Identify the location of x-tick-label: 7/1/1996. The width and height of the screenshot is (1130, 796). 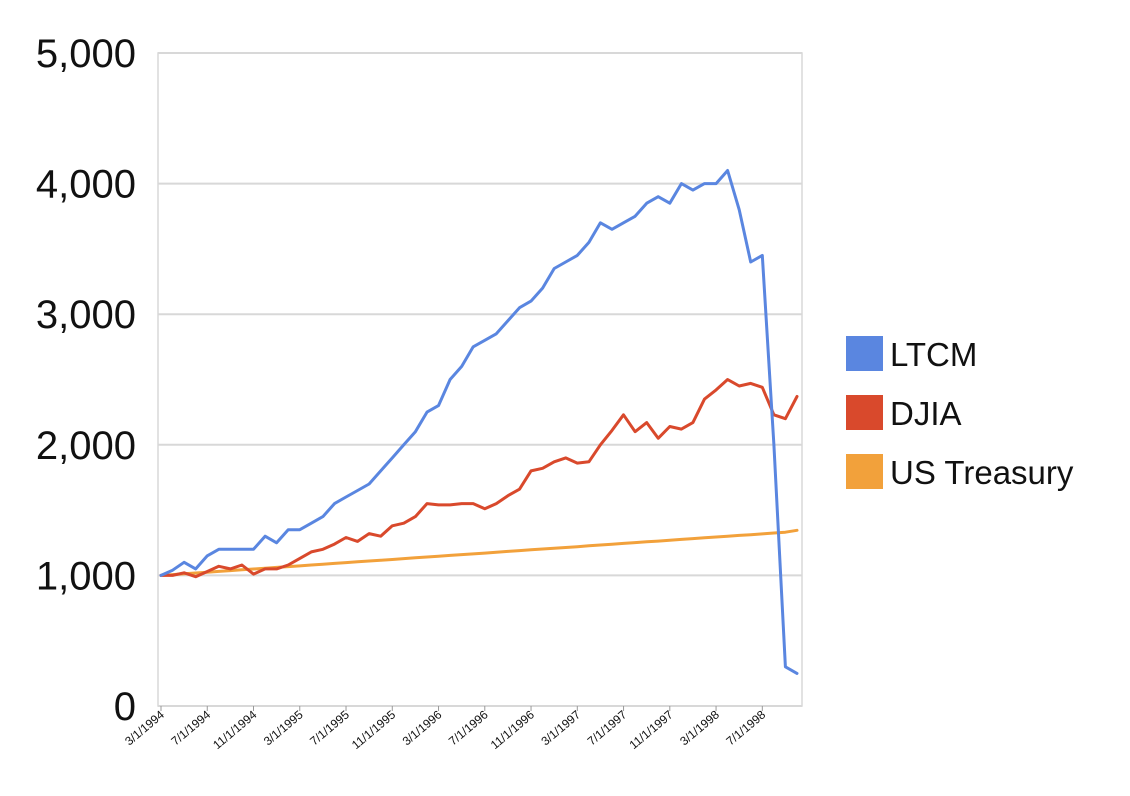
(468, 727).